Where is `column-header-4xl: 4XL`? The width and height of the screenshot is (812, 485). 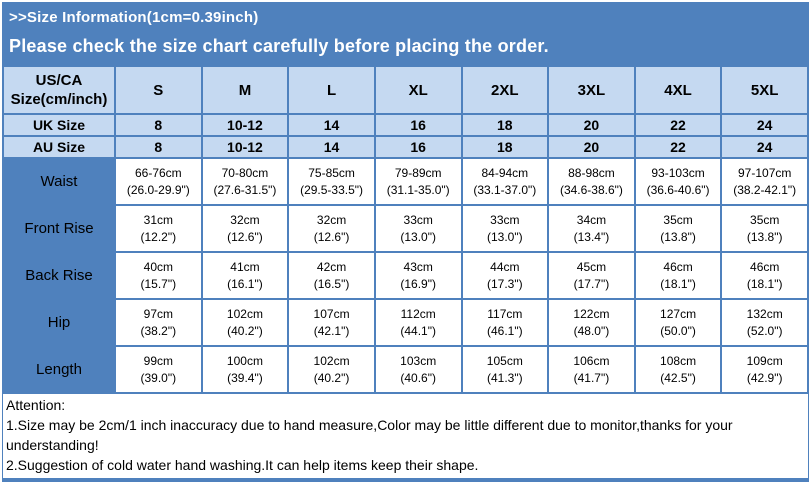 column-header-4xl: 4XL is located at coordinates (678, 90).